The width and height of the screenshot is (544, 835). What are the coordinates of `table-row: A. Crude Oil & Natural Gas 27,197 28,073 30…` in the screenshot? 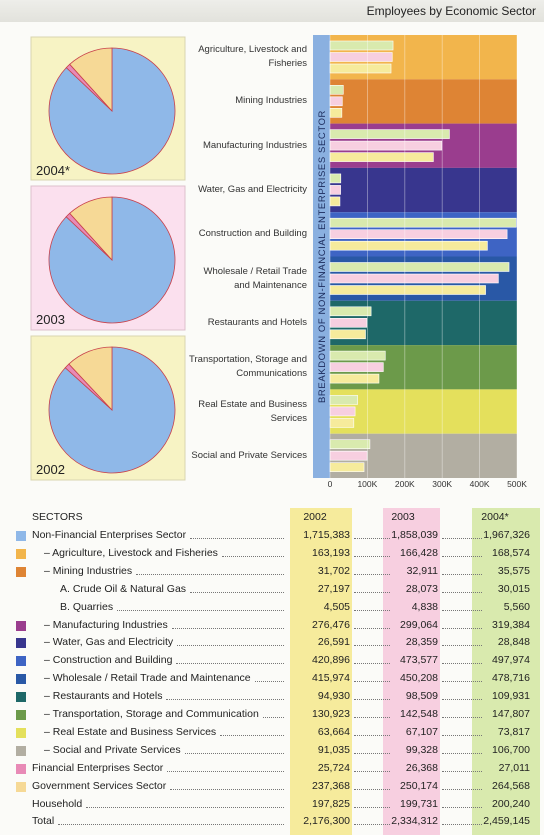 It's located at (272, 590).